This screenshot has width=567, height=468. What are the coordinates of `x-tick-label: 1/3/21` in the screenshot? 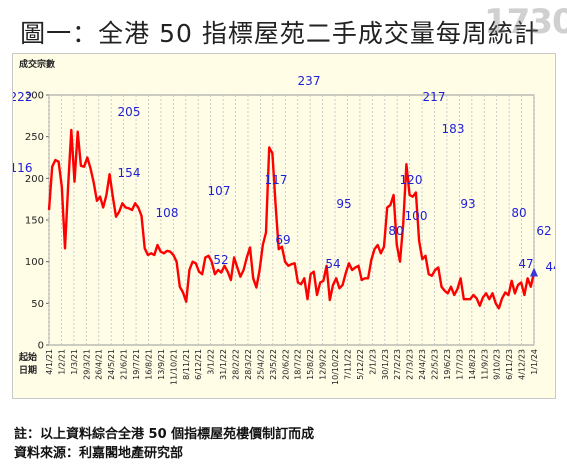 It's located at (74, 362).